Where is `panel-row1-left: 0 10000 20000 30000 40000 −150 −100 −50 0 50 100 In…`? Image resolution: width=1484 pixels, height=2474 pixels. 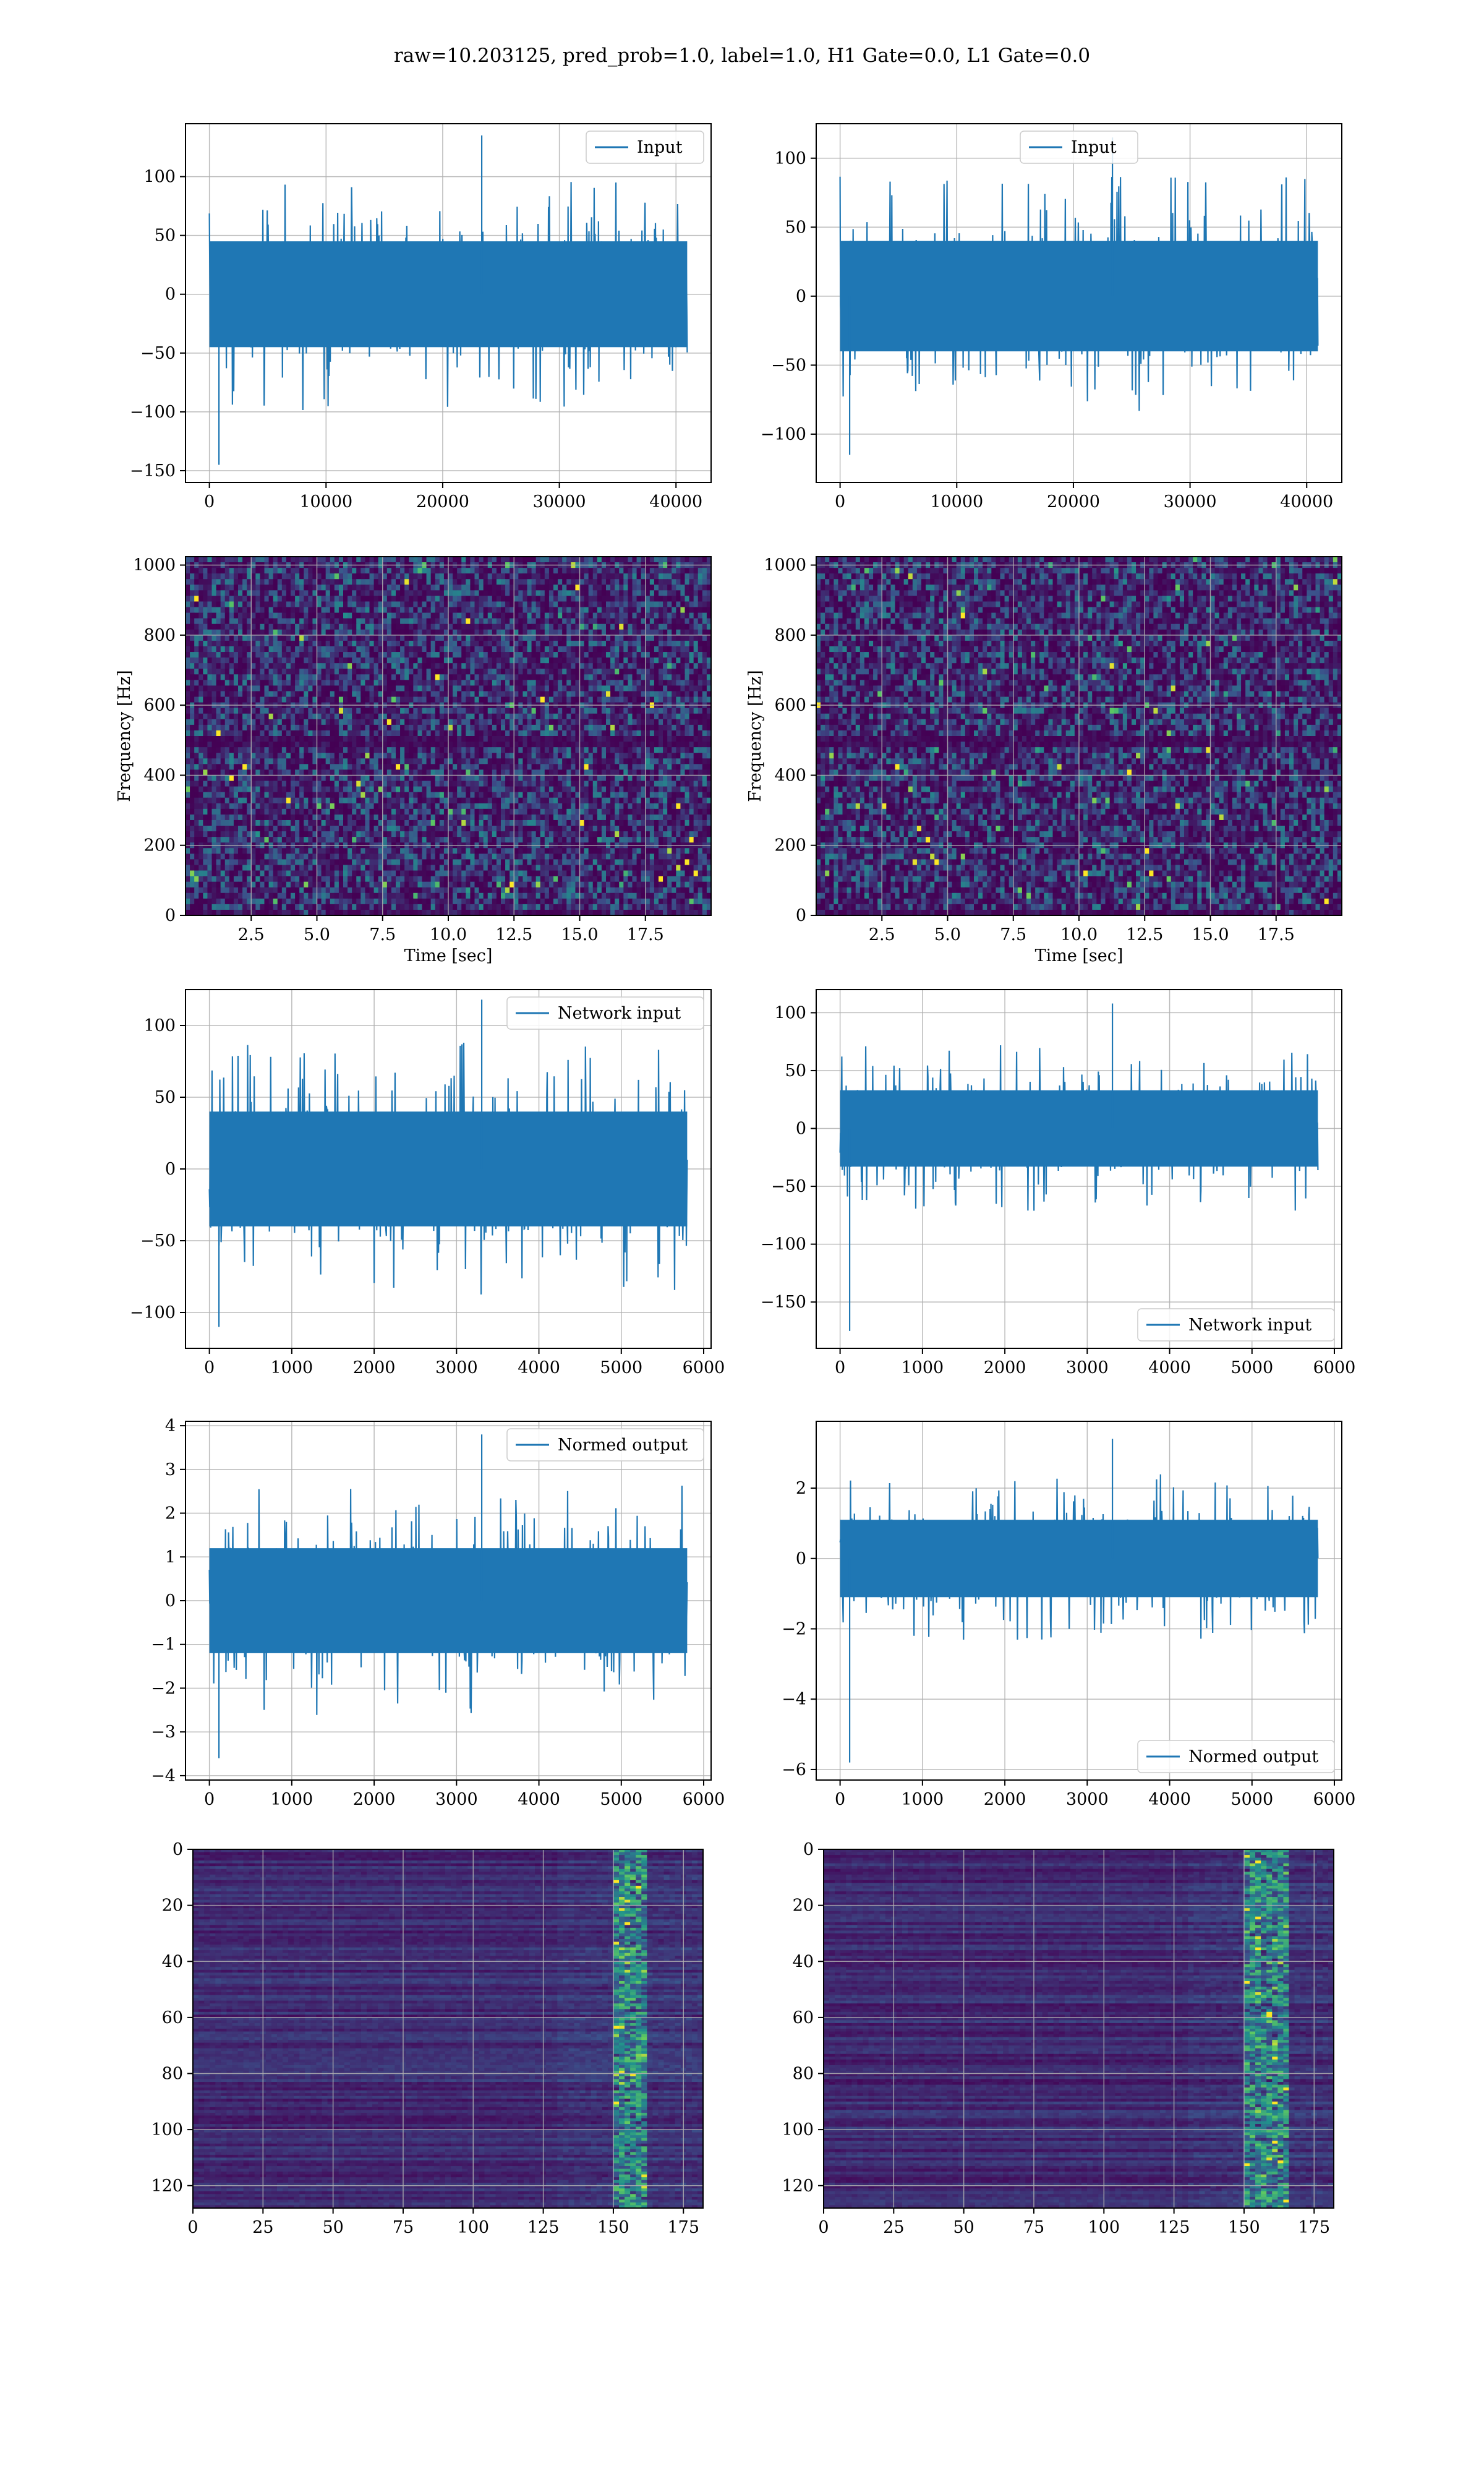
panel-row1-left: 0 10000 20000 30000 40000 −150 −100 −50 0 50 100 In… is located at coordinates (421, 317).